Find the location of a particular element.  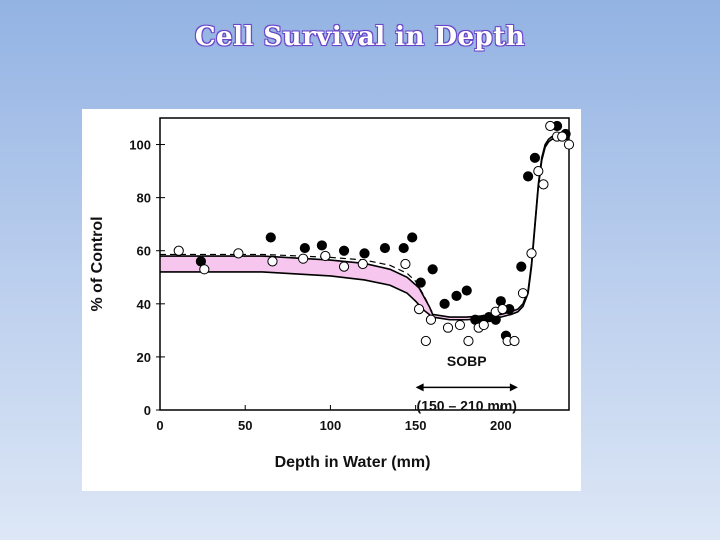

x-tick-label: 100 is located at coordinates (331, 425).